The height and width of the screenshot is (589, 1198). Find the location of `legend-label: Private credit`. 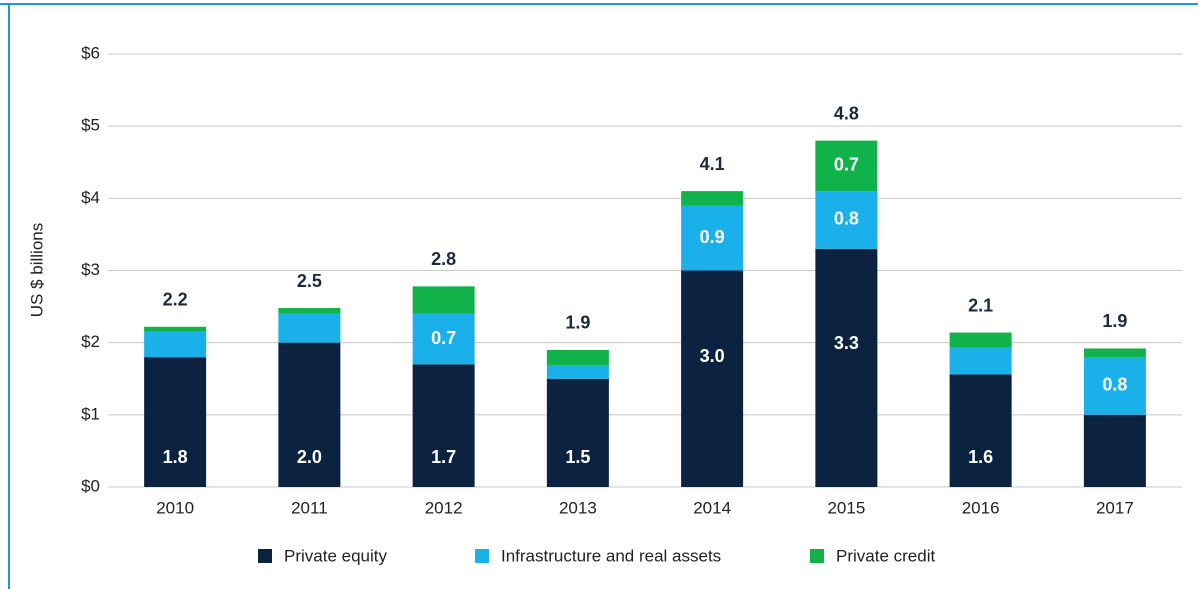

legend-label: Private credit is located at coordinates (885, 555).